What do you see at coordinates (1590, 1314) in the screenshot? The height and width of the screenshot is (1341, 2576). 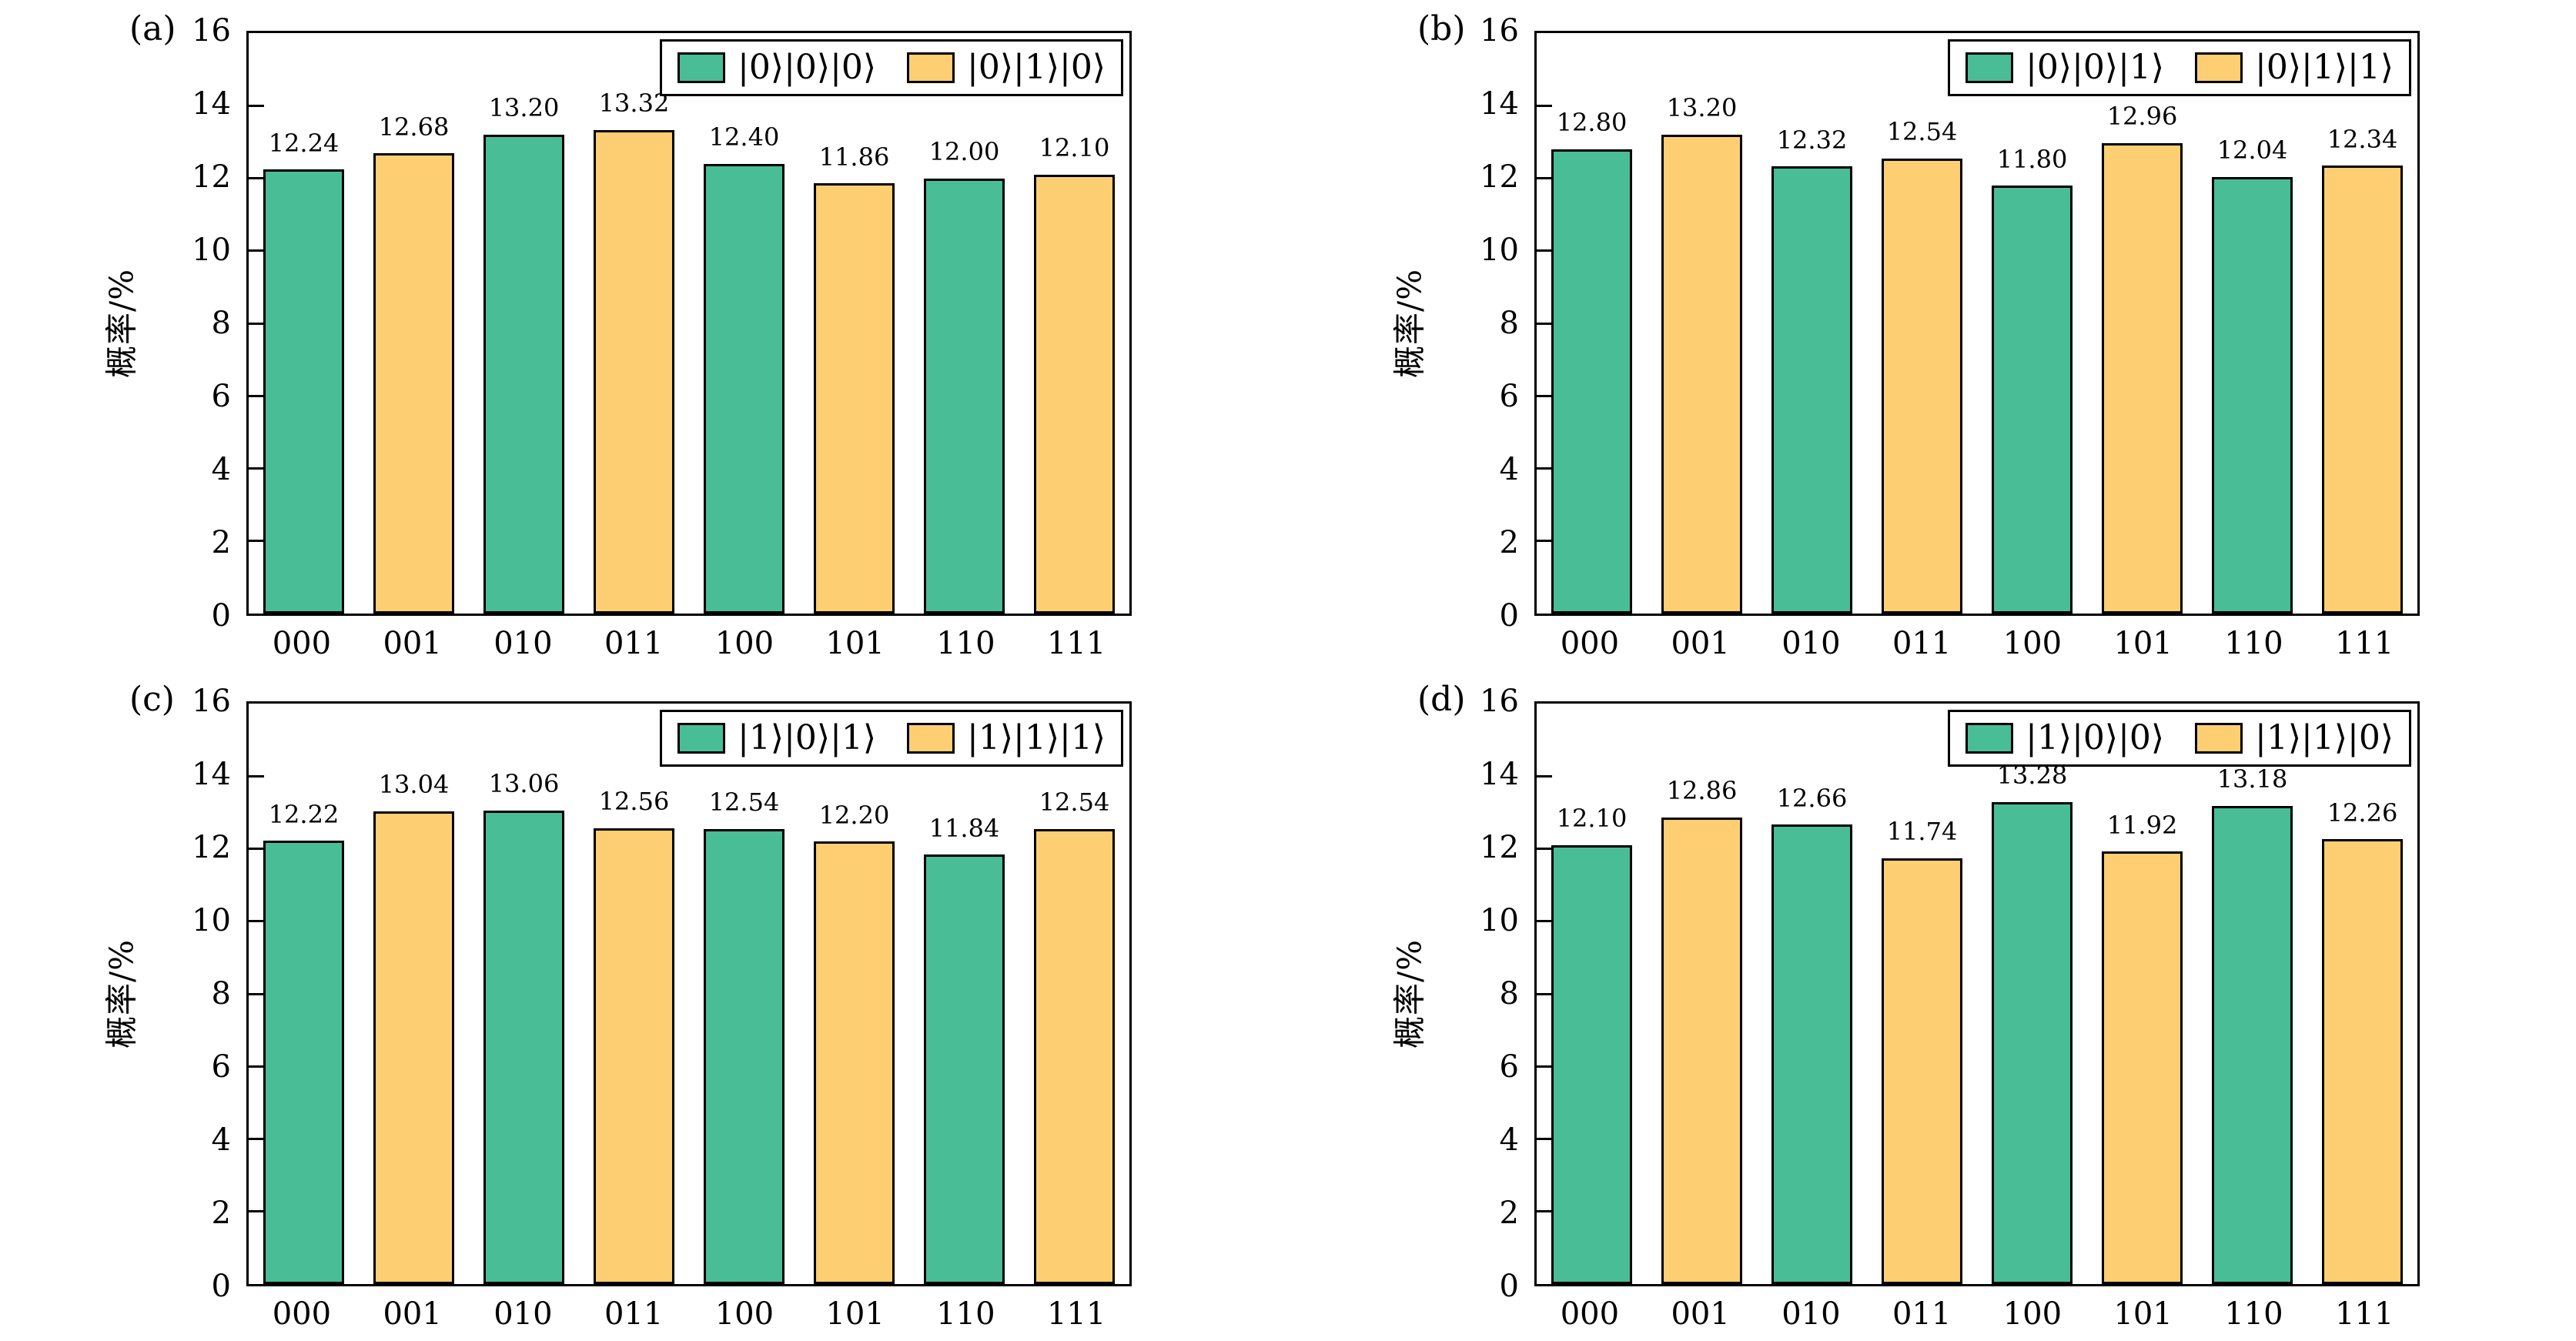 I see `x-tick-label: 000` at bounding box center [1590, 1314].